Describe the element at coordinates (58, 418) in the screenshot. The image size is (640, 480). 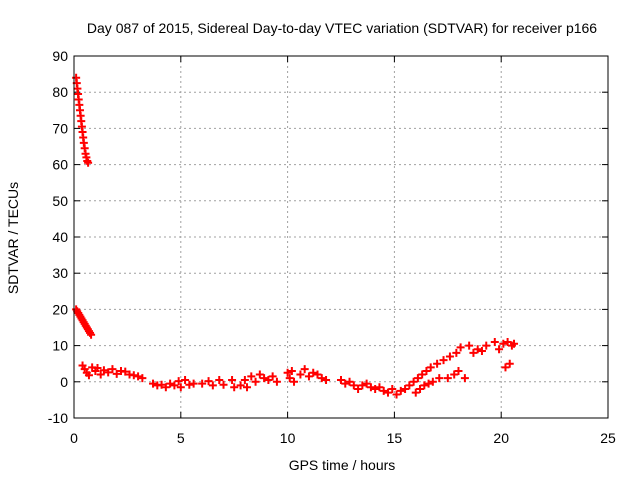
I see `y-tick-label: -10` at that location.